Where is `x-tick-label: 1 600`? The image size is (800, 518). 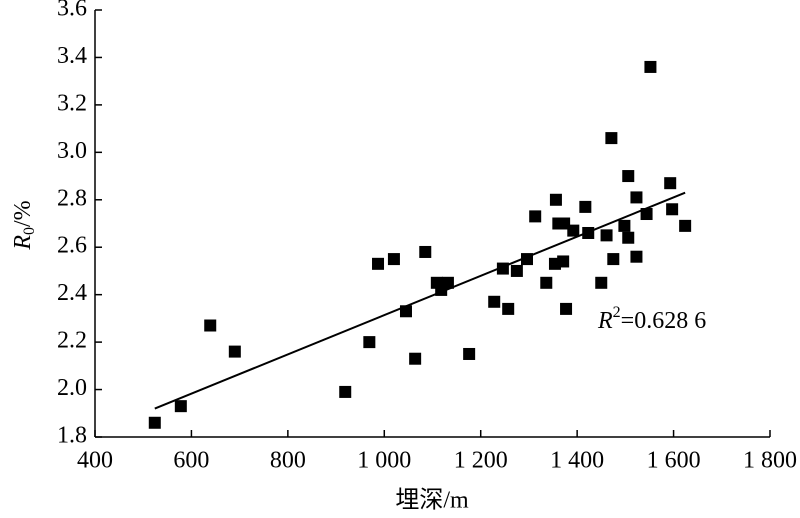 x-tick-label: 1 600 is located at coordinates (674, 461).